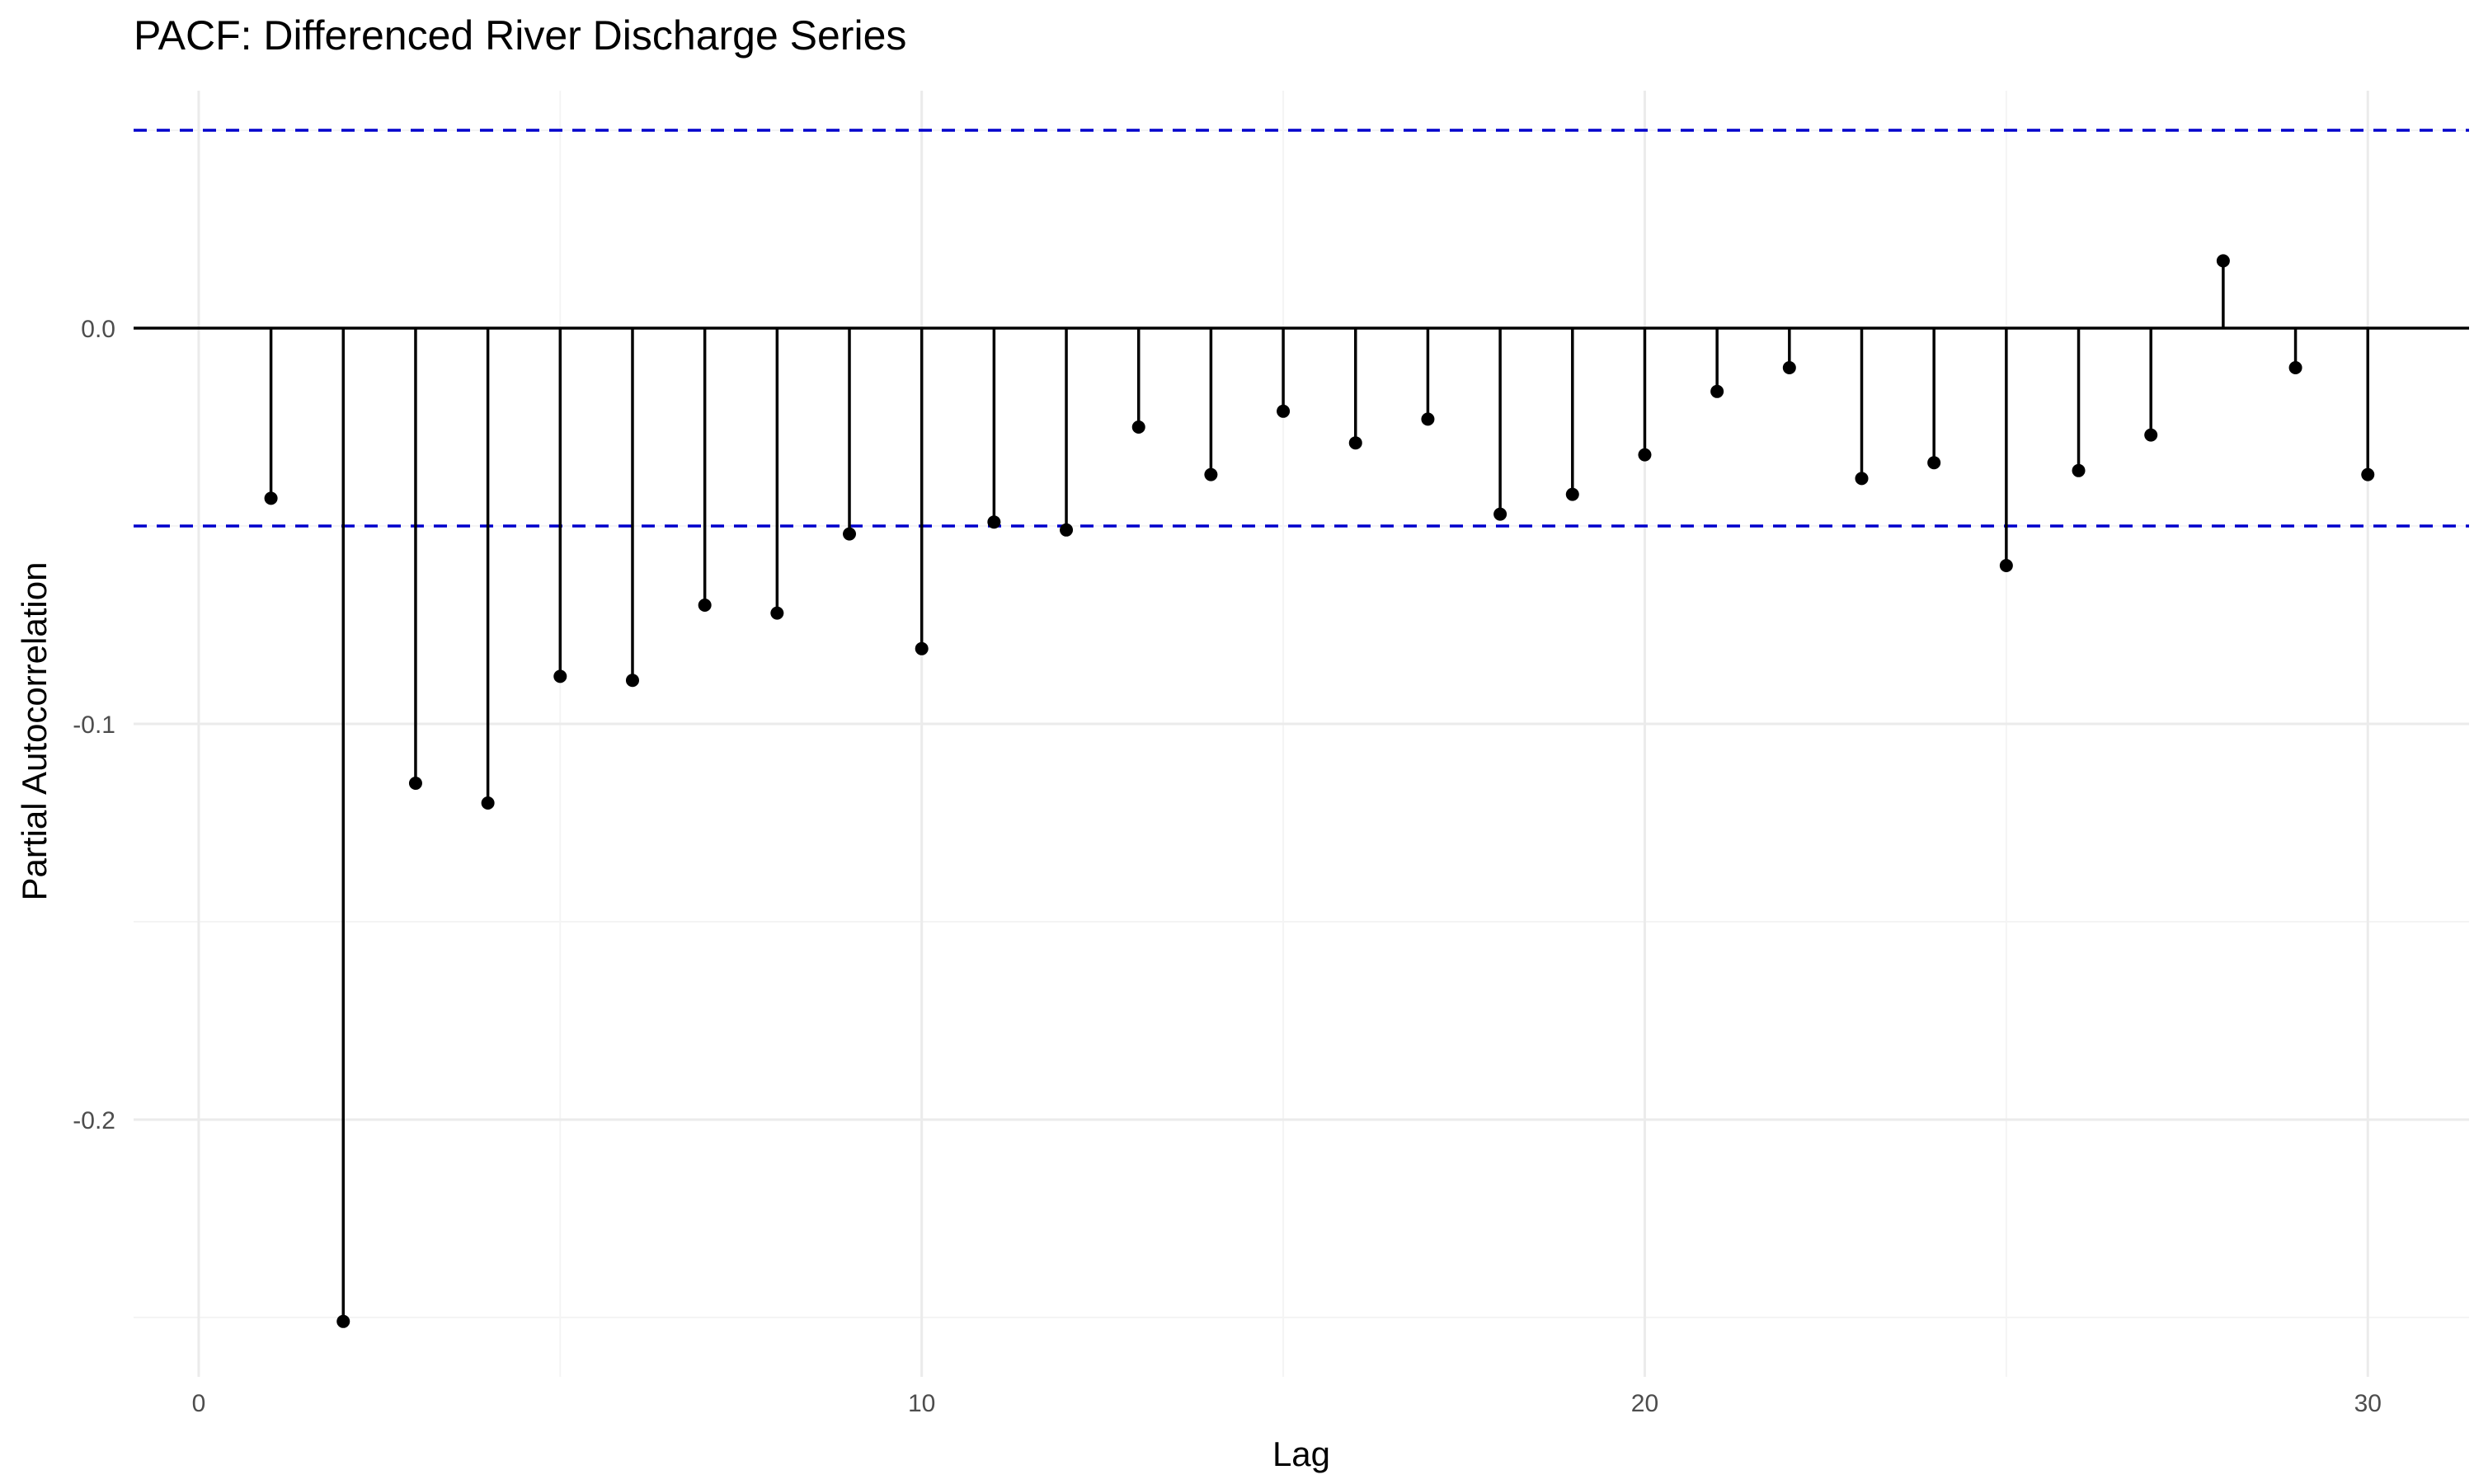 Image resolution: width=2474 pixels, height=1484 pixels. What do you see at coordinates (199, 1403) in the screenshot?
I see `x-tick-label: 0` at bounding box center [199, 1403].